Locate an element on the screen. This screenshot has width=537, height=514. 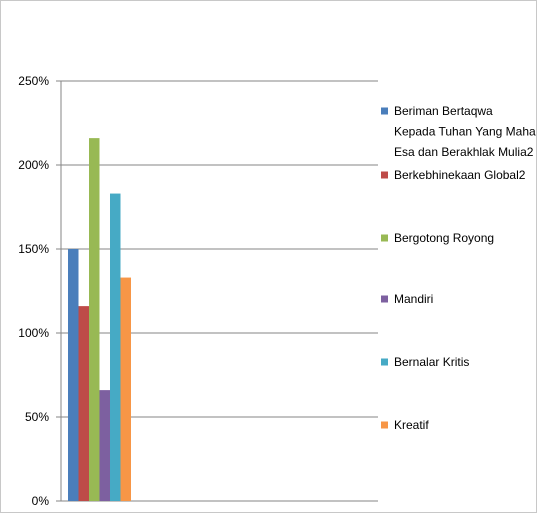
y-tick-labels: 0% 50% 100% 150% 200% 250% is located at coordinates (33, 291).